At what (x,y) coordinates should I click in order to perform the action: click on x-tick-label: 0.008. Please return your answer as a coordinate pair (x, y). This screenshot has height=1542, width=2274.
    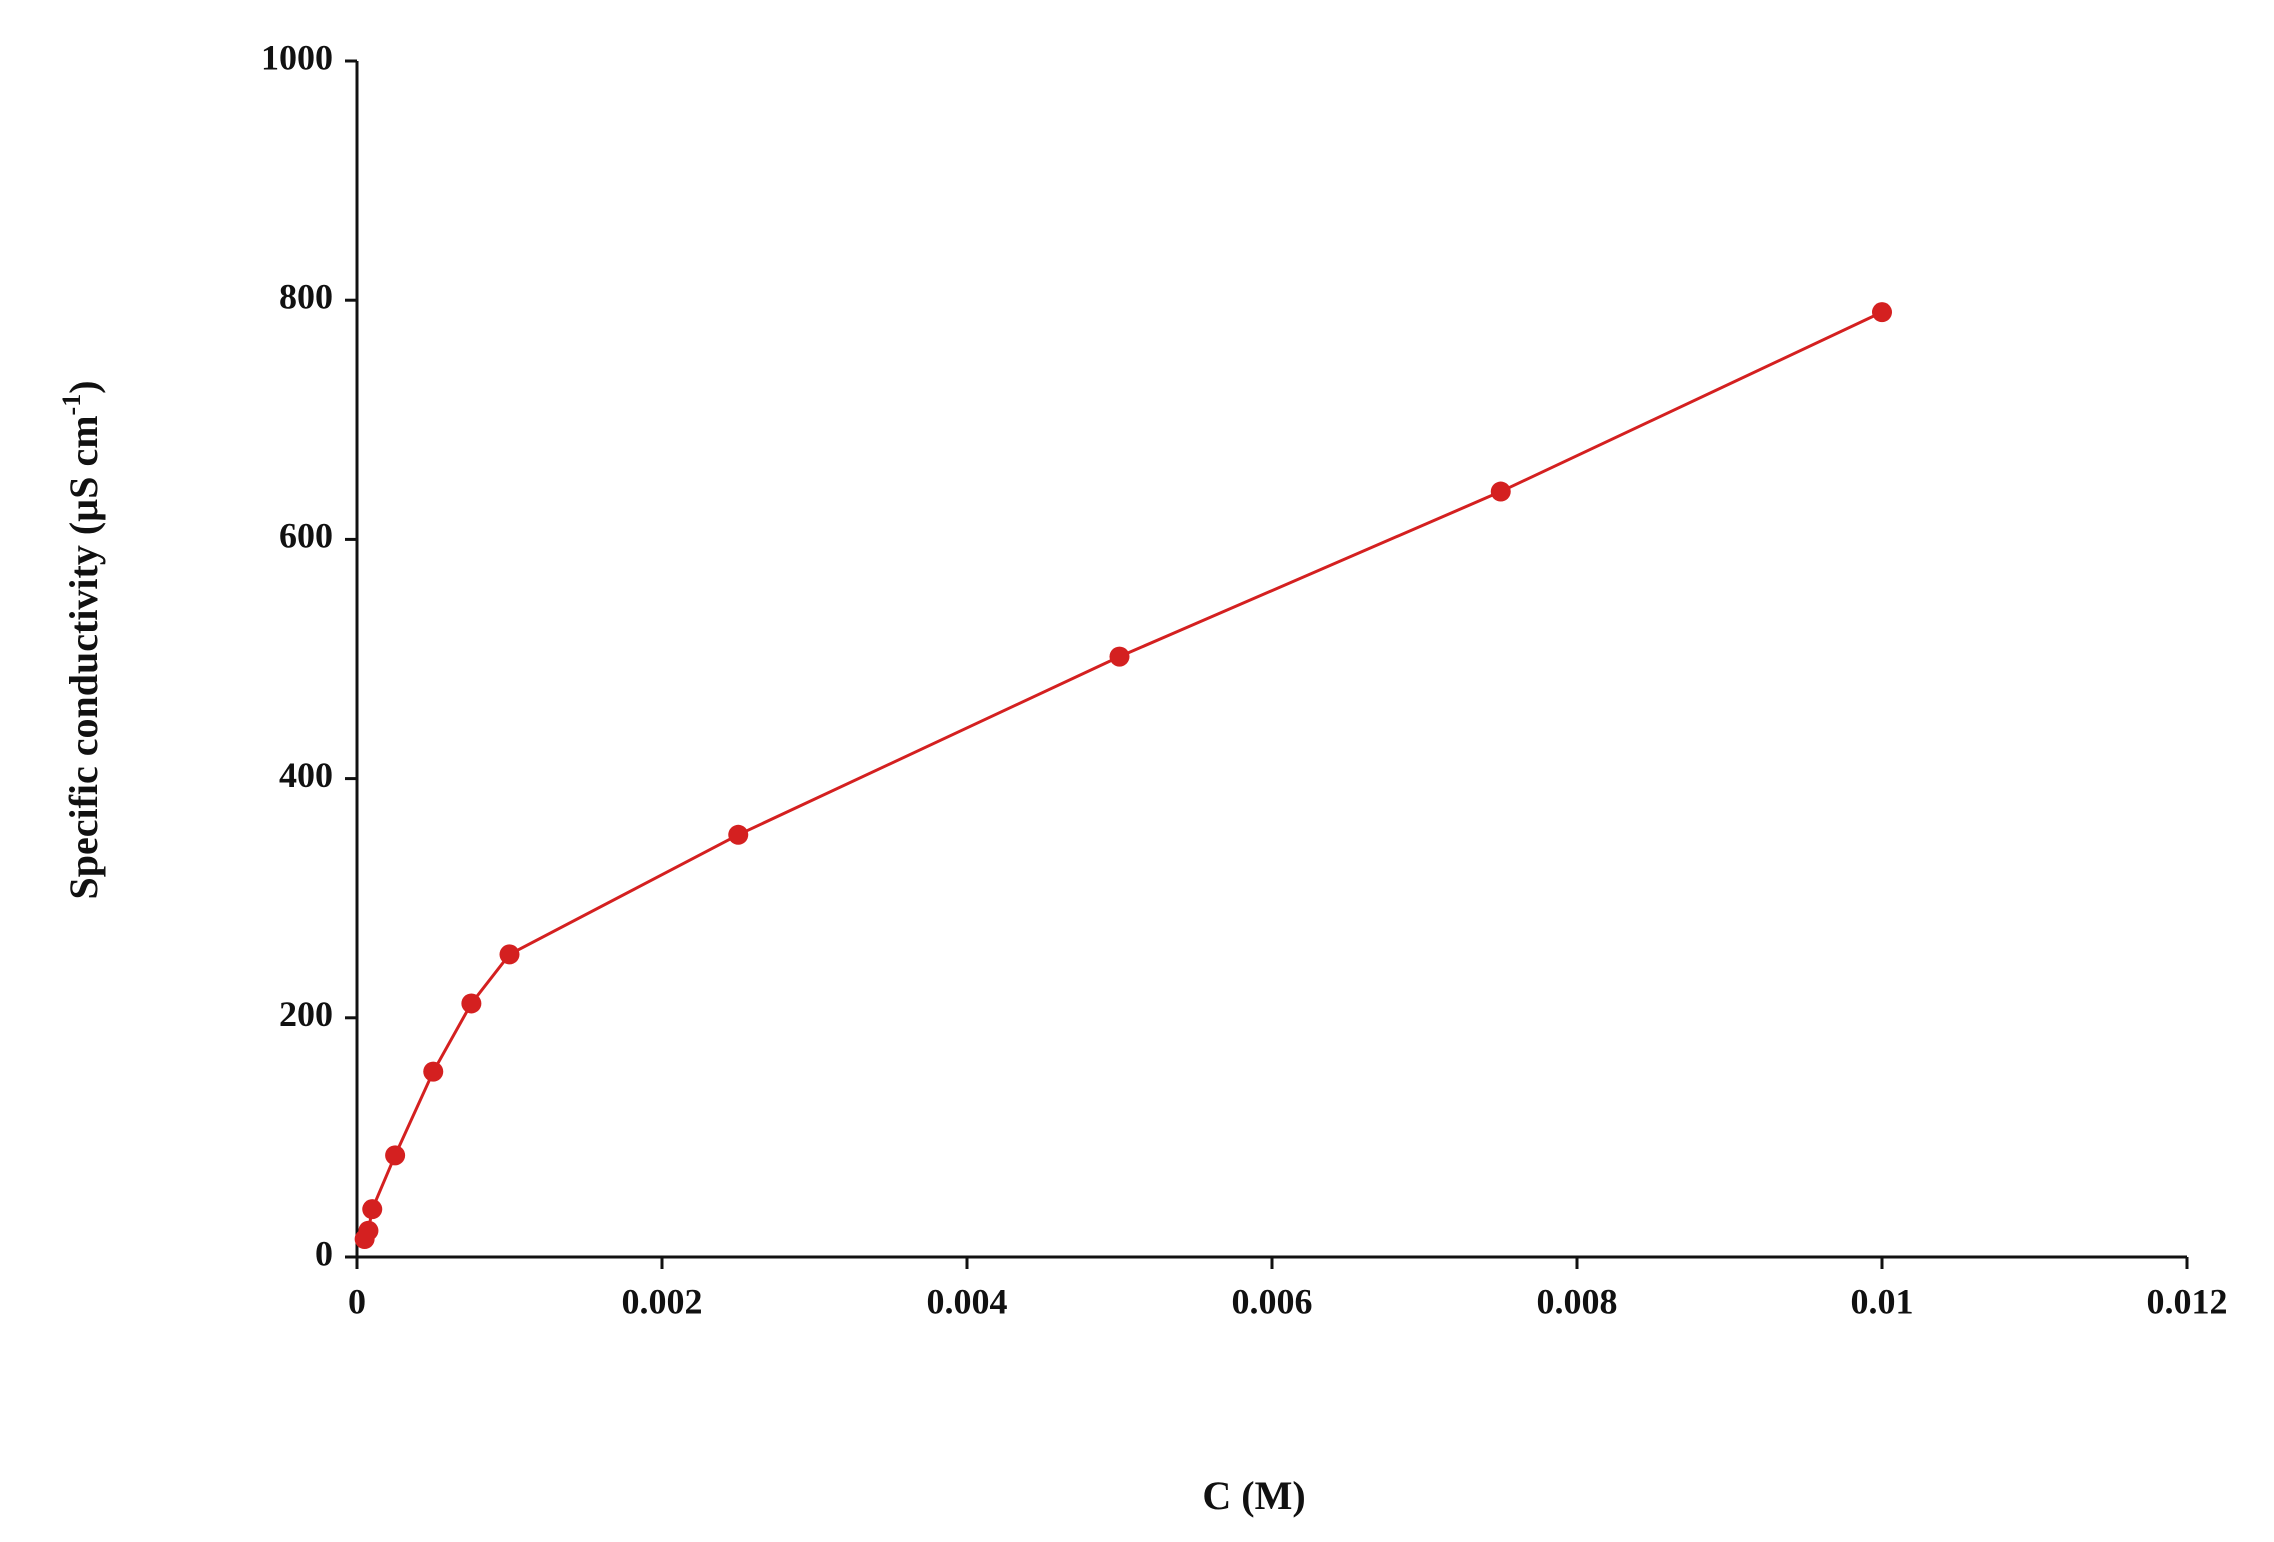
    Looking at the image, I should click on (1577, 1301).